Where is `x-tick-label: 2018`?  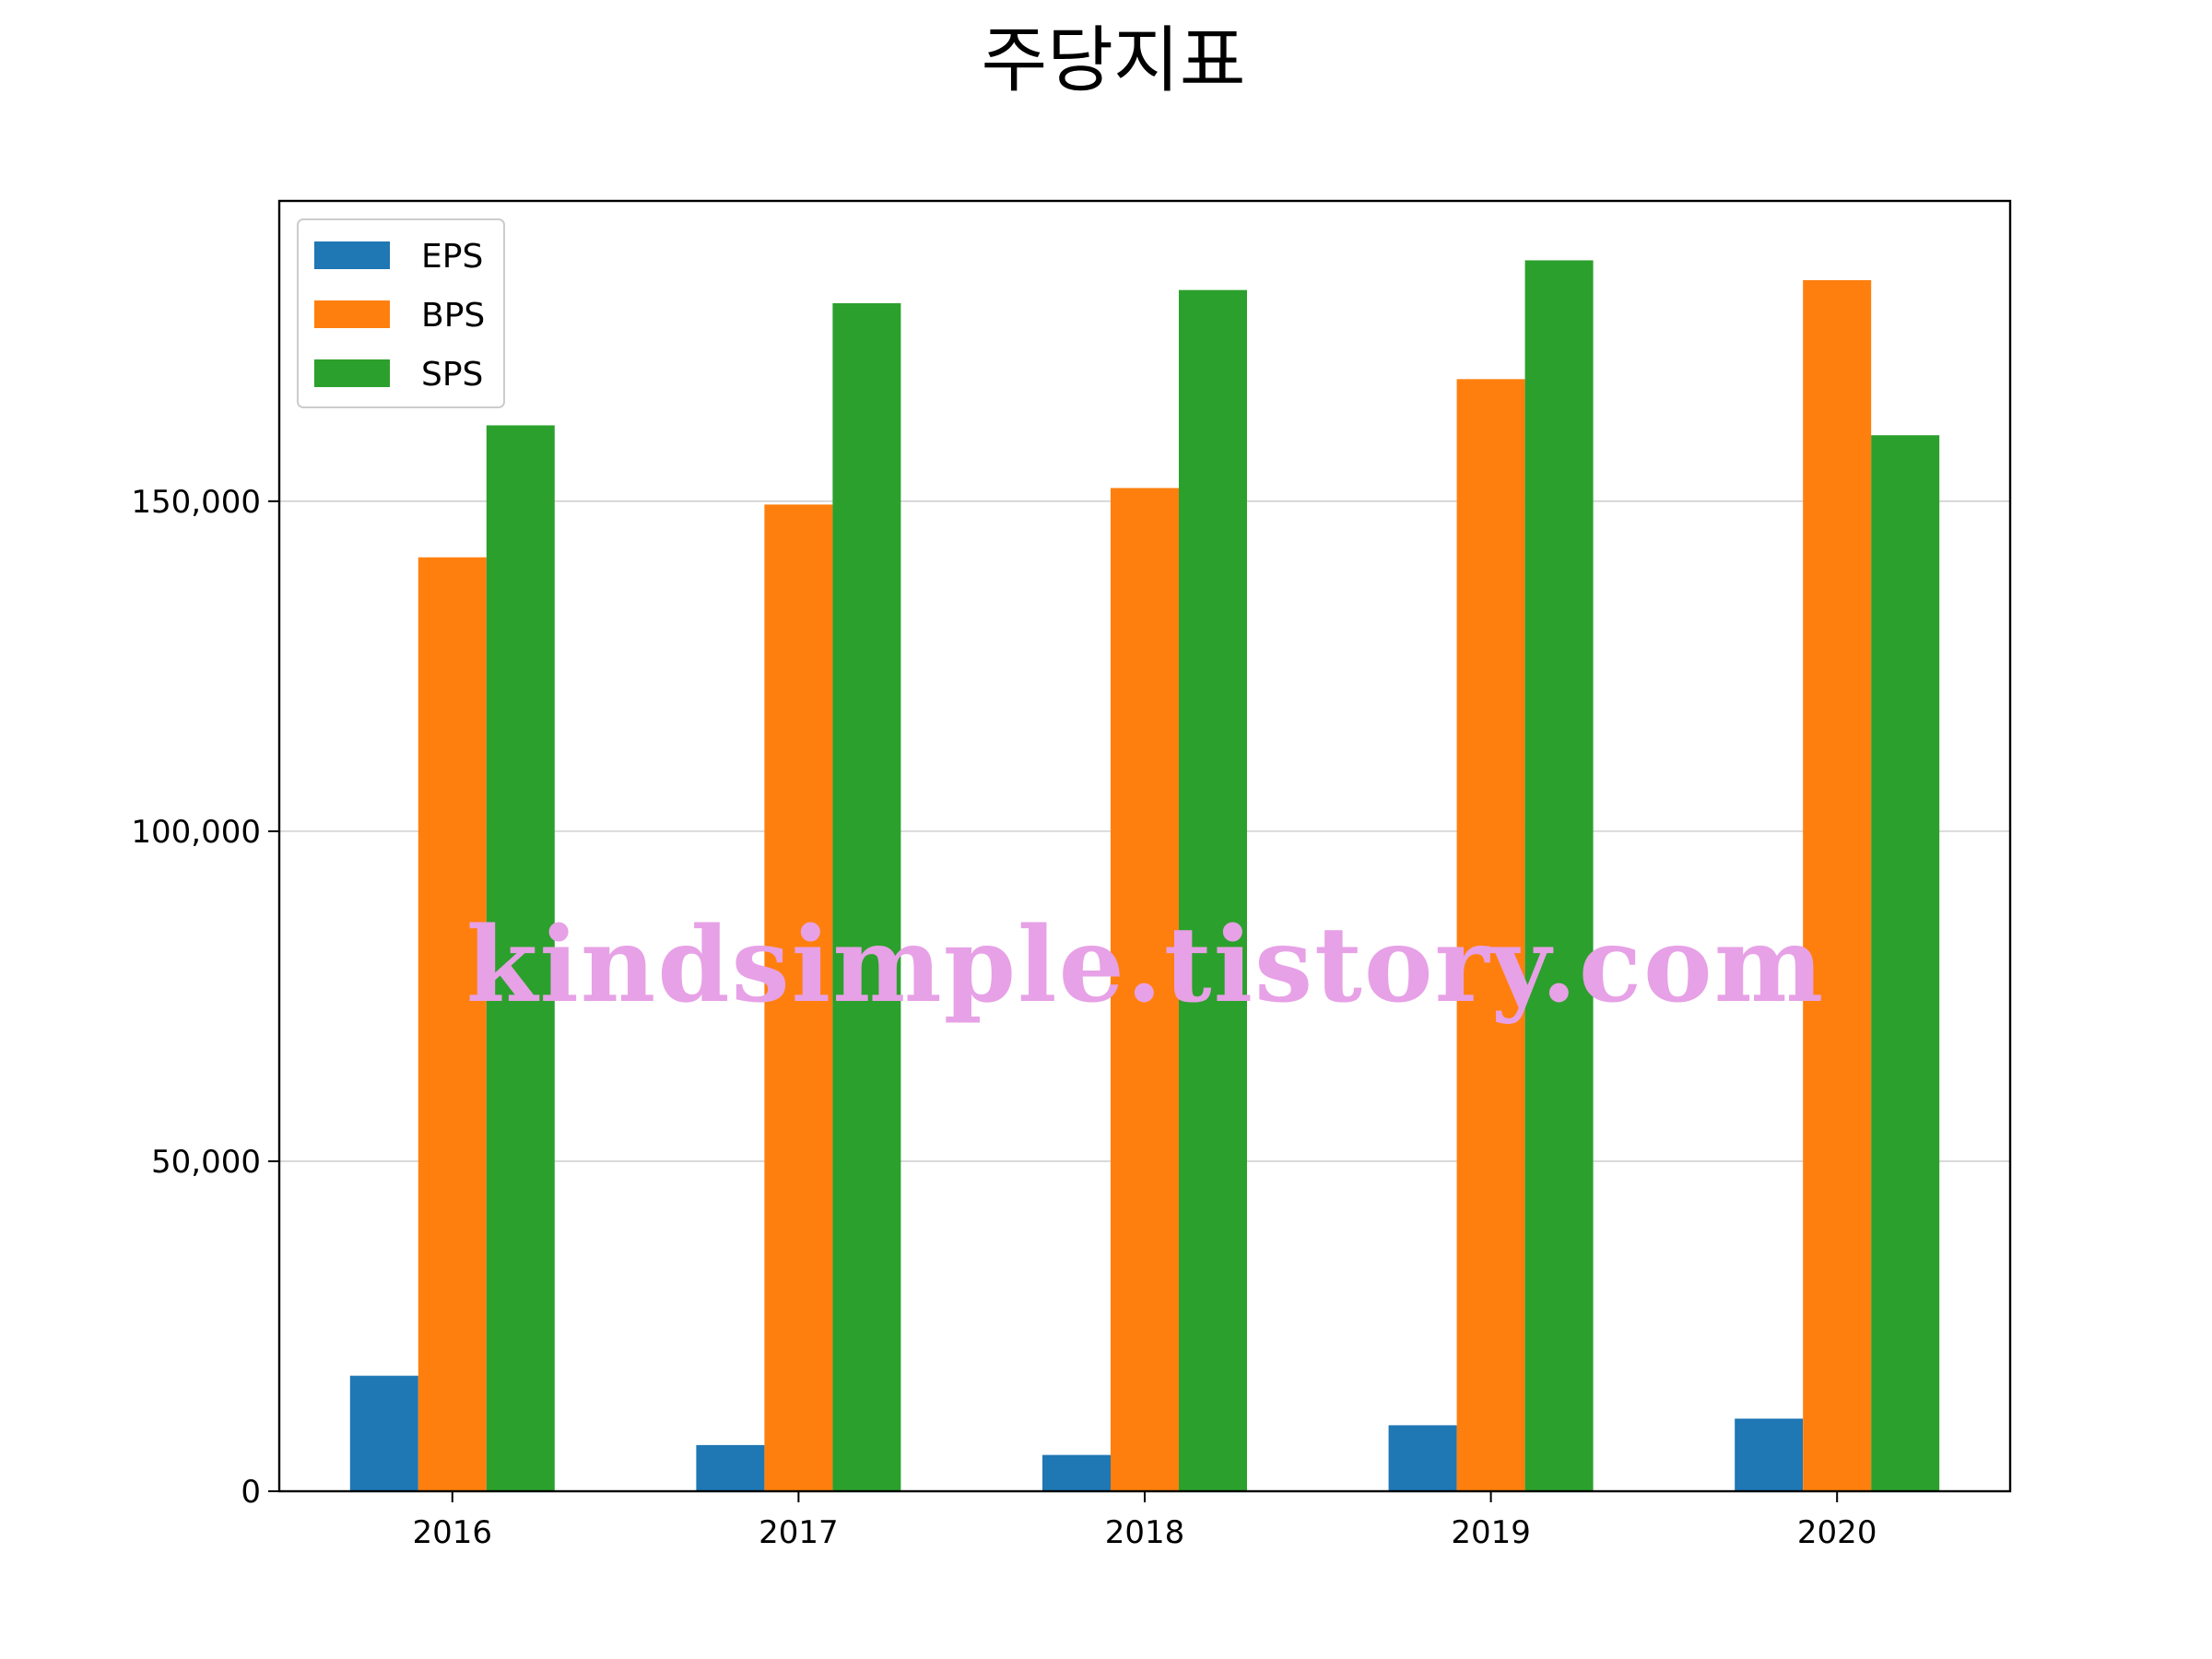
x-tick-label: 2018 is located at coordinates (1145, 1532).